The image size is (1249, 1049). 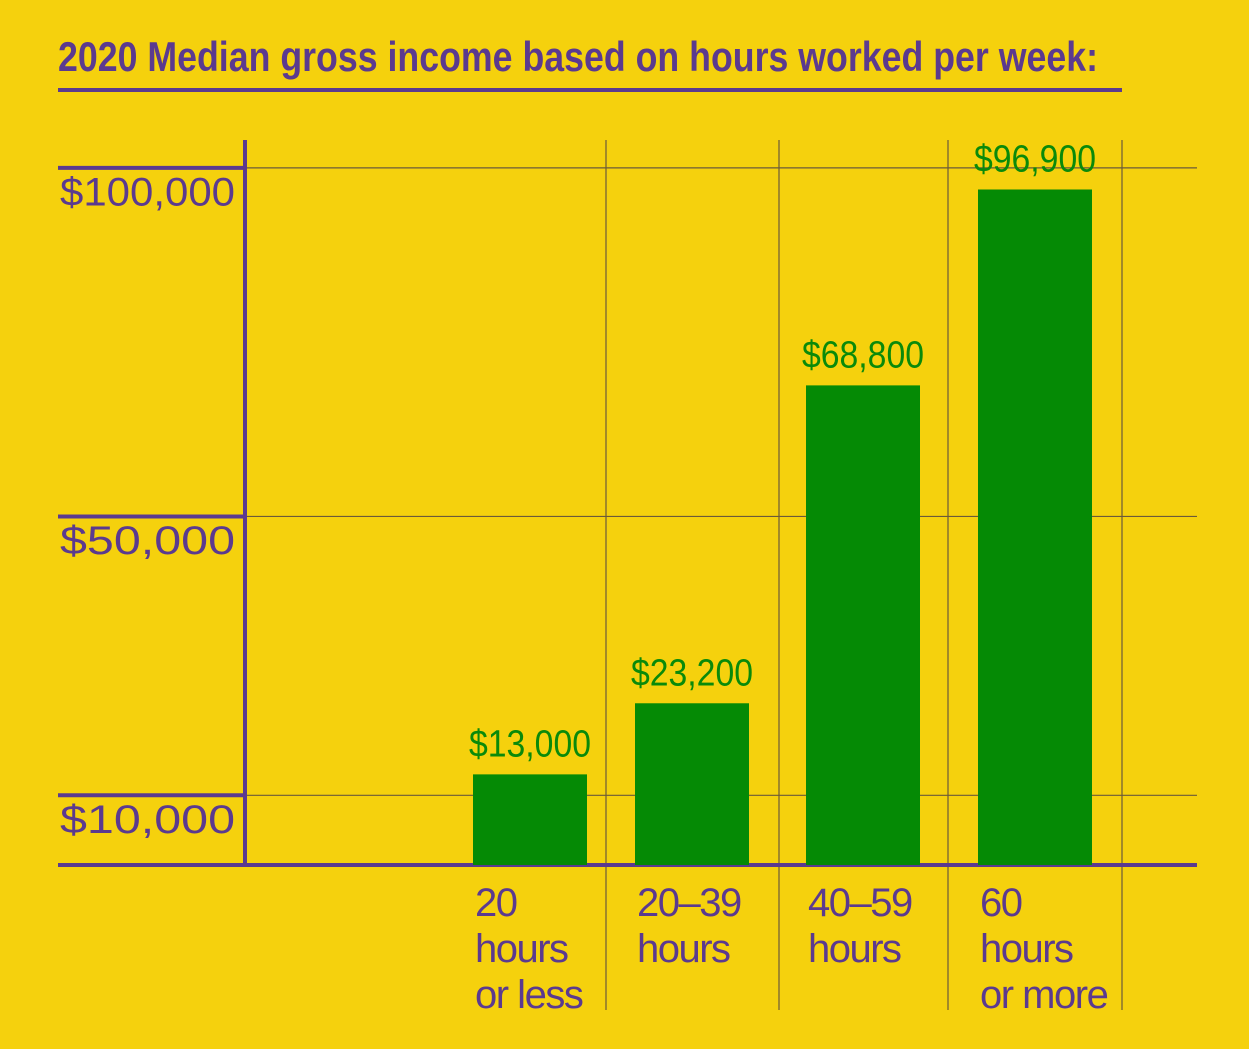 I want to click on value-label: $13,000, so click(x=530, y=744).